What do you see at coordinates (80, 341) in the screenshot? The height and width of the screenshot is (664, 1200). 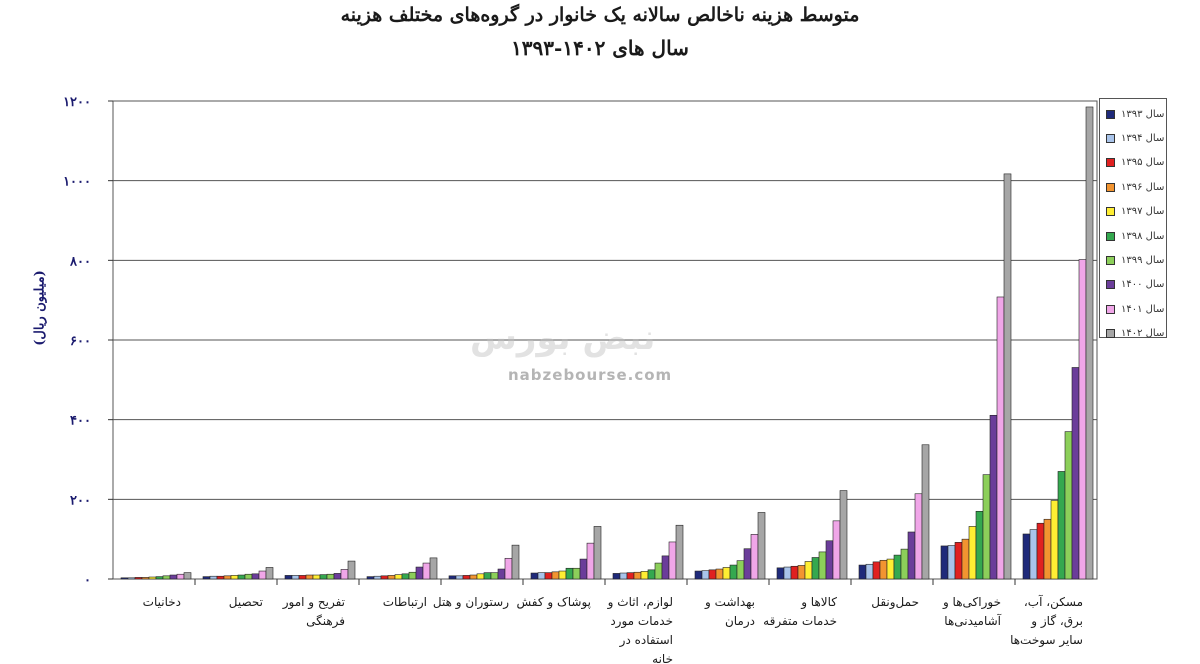 I see `y-tick-label: ۶۰۰` at bounding box center [80, 341].